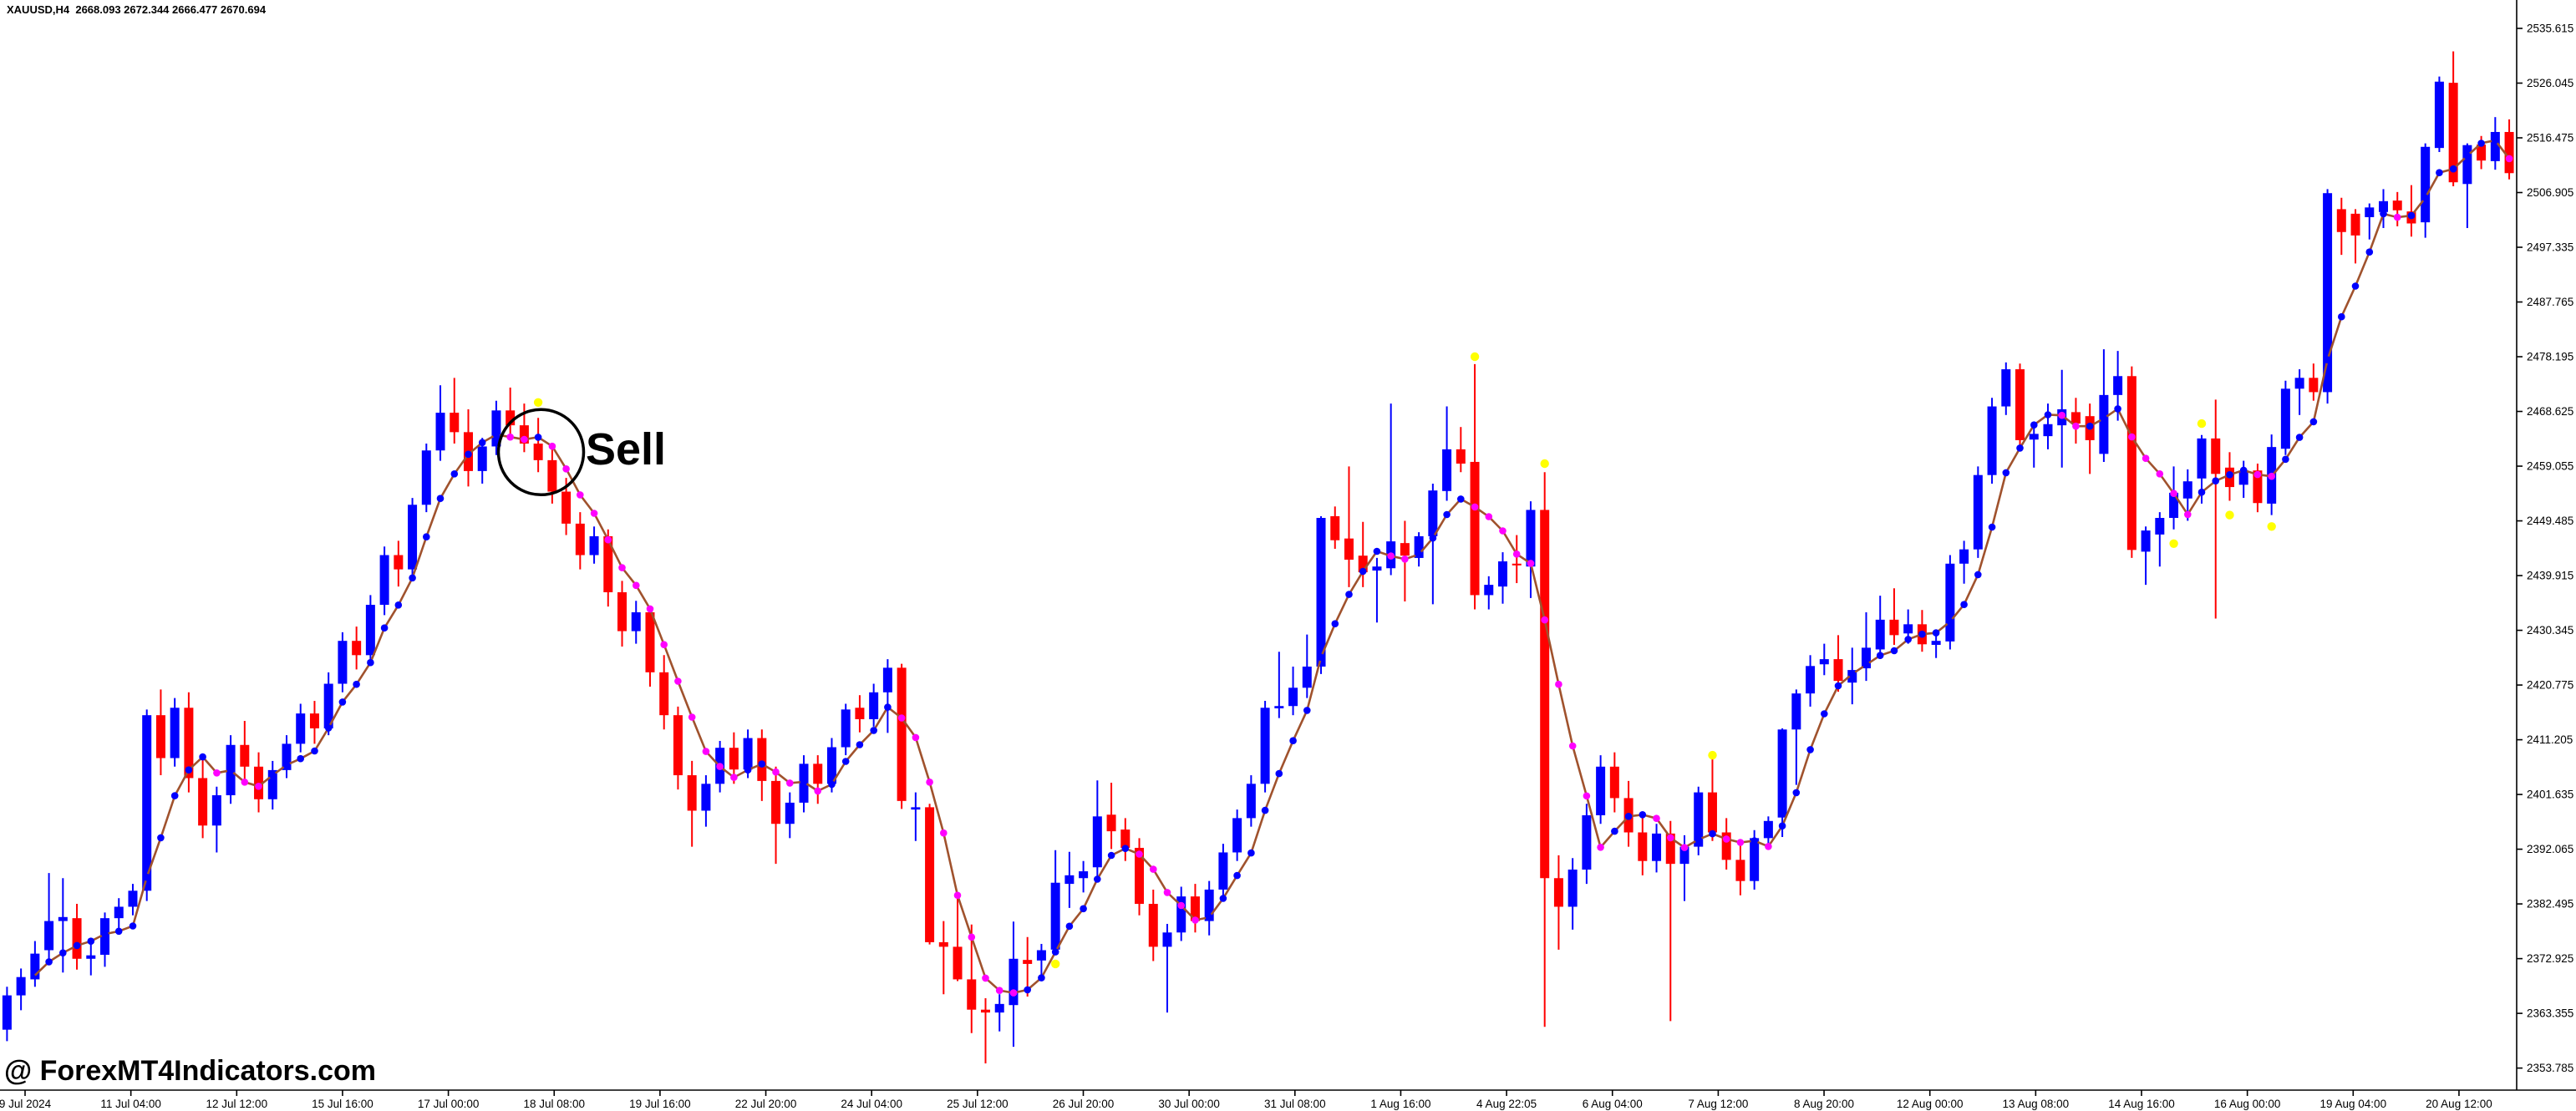  I want to click on price-tick-label: 2468.625, so click(2550, 411).